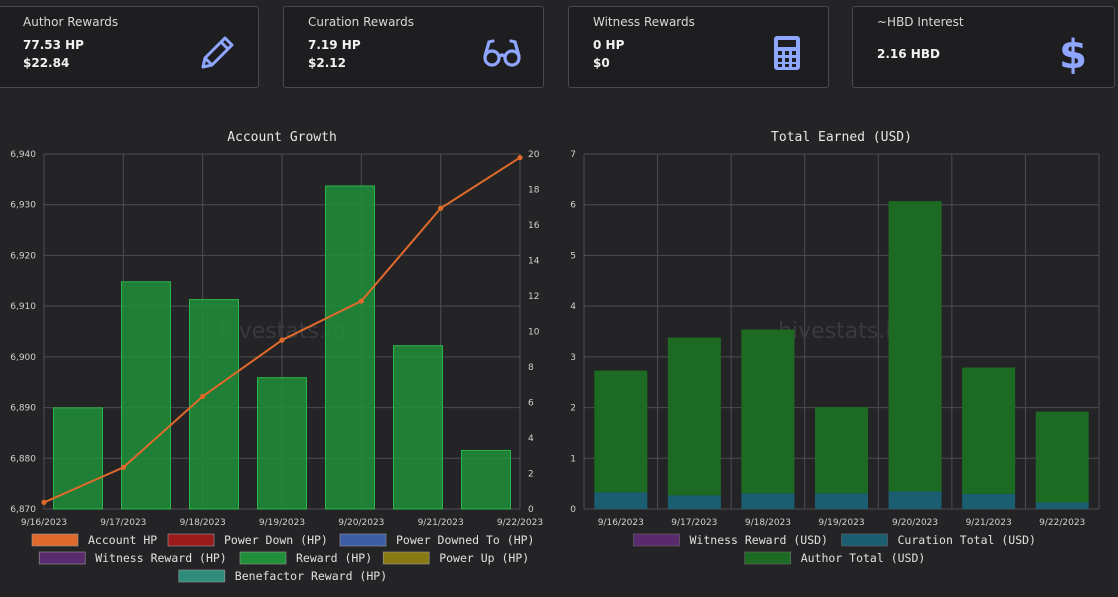  I want to click on witness-rewards-card: Witness Rewards 0 HP $0, so click(698, 47).